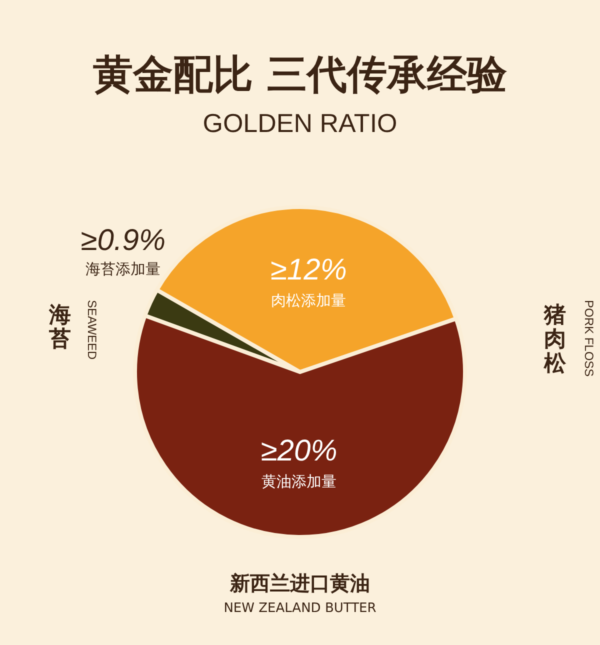  What do you see at coordinates (299, 451) in the screenshot?
I see `data-label: ≥20%` at bounding box center [299, 451].